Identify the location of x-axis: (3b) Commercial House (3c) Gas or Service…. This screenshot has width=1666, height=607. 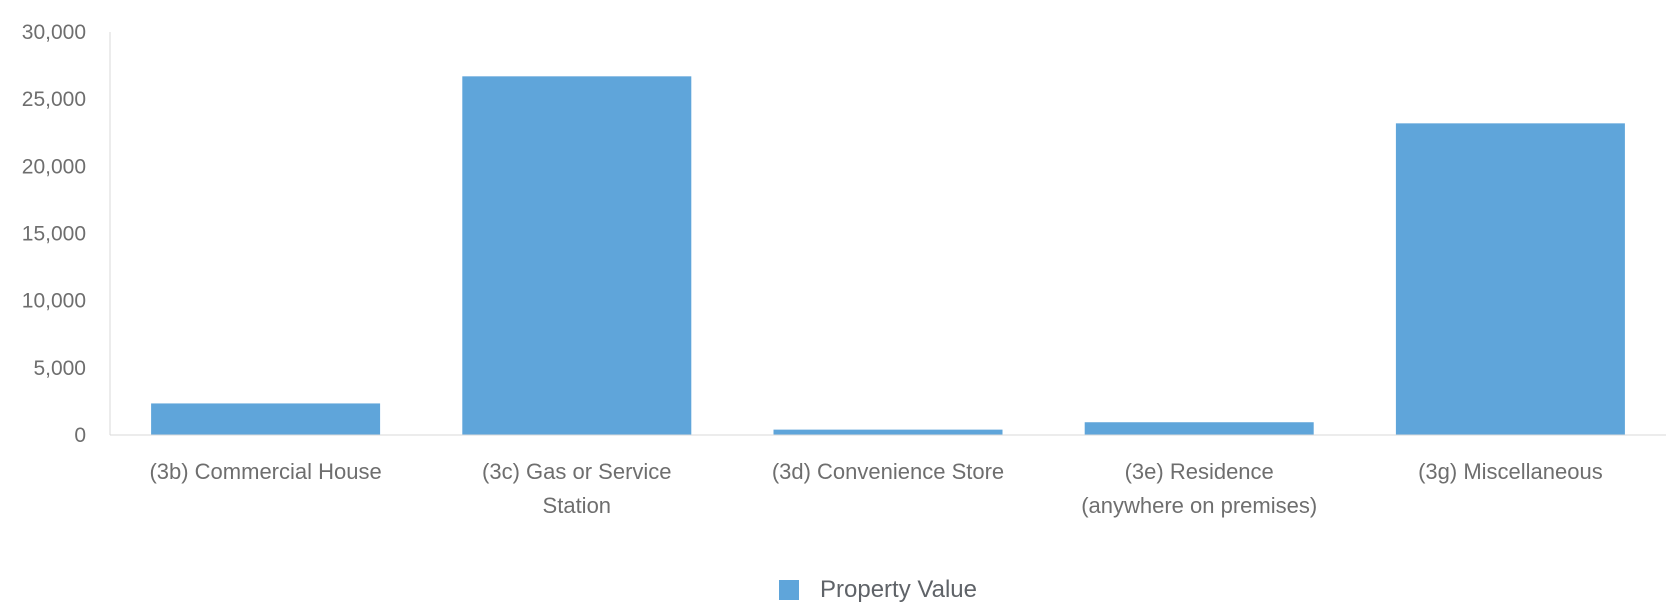
(888, 476).